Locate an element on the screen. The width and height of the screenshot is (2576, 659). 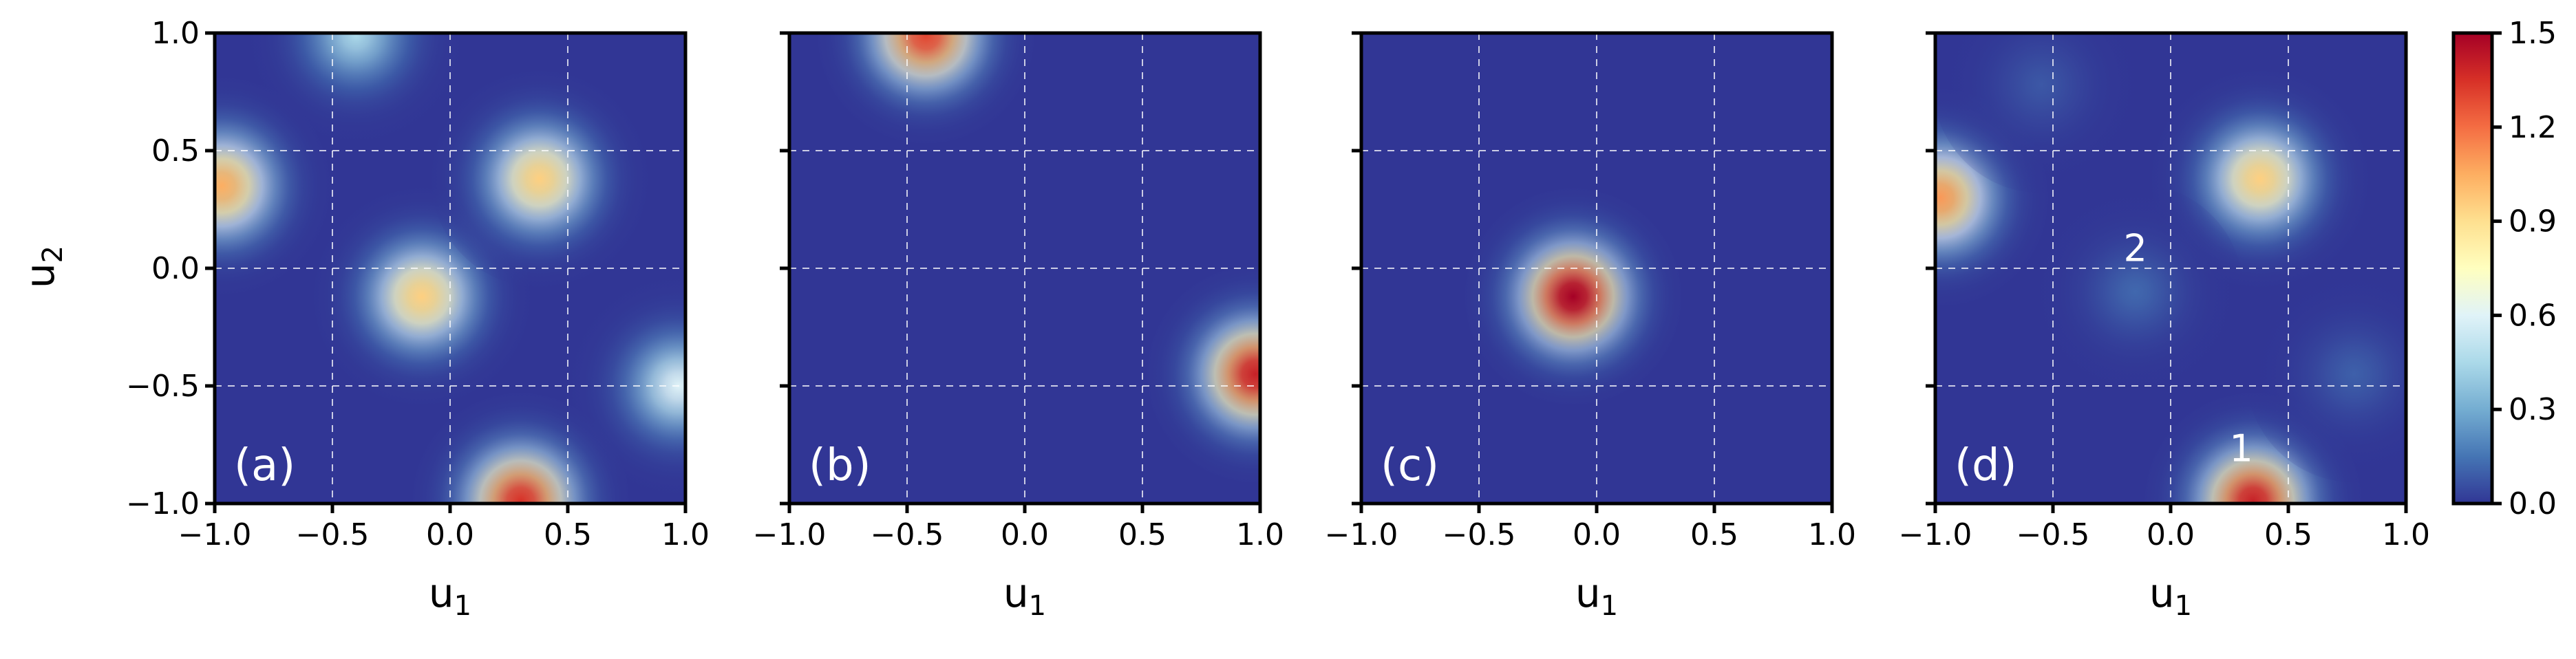
colorbar-tick-label: 0.3 is located at coordinates (2533, 409).